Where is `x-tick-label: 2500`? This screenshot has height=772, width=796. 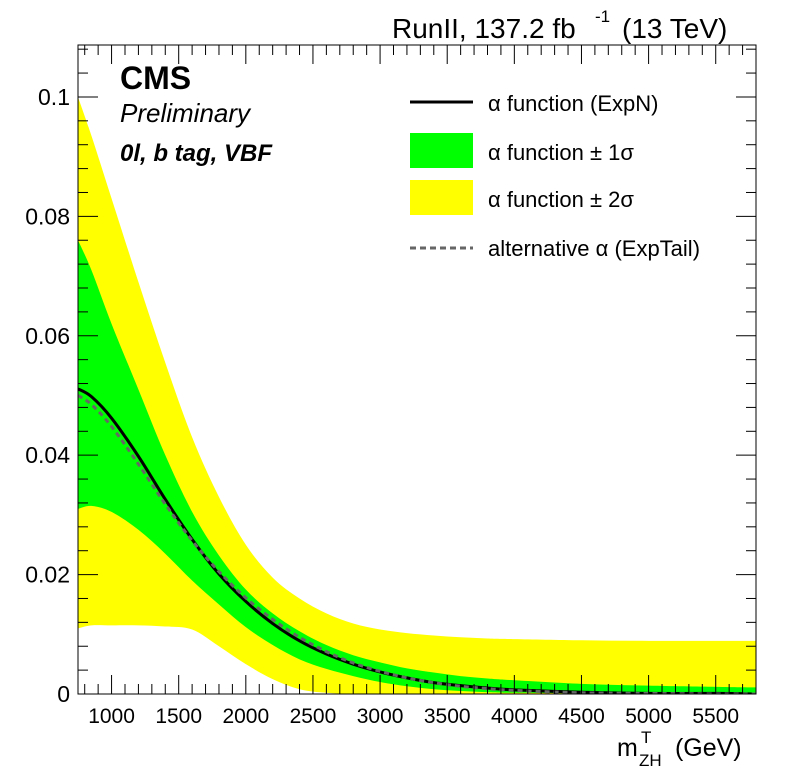 x-tick-label: 2500 is located at coordinates (313, 716).